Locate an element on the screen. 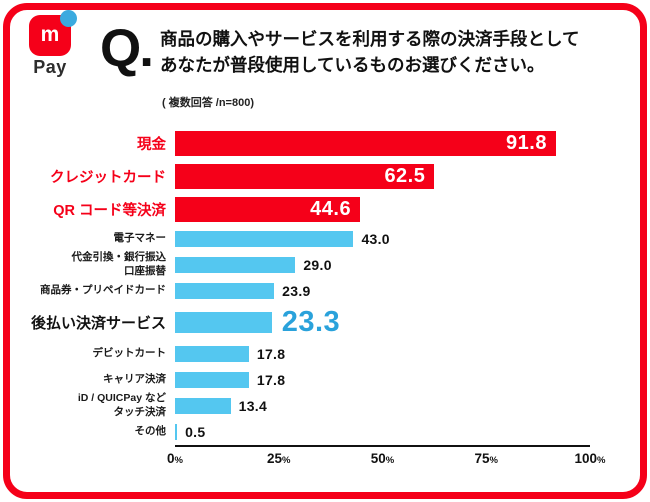 The height and width of the screenshot is (502, 650). category-label: デビットカート is located at coordinates (129, 353).